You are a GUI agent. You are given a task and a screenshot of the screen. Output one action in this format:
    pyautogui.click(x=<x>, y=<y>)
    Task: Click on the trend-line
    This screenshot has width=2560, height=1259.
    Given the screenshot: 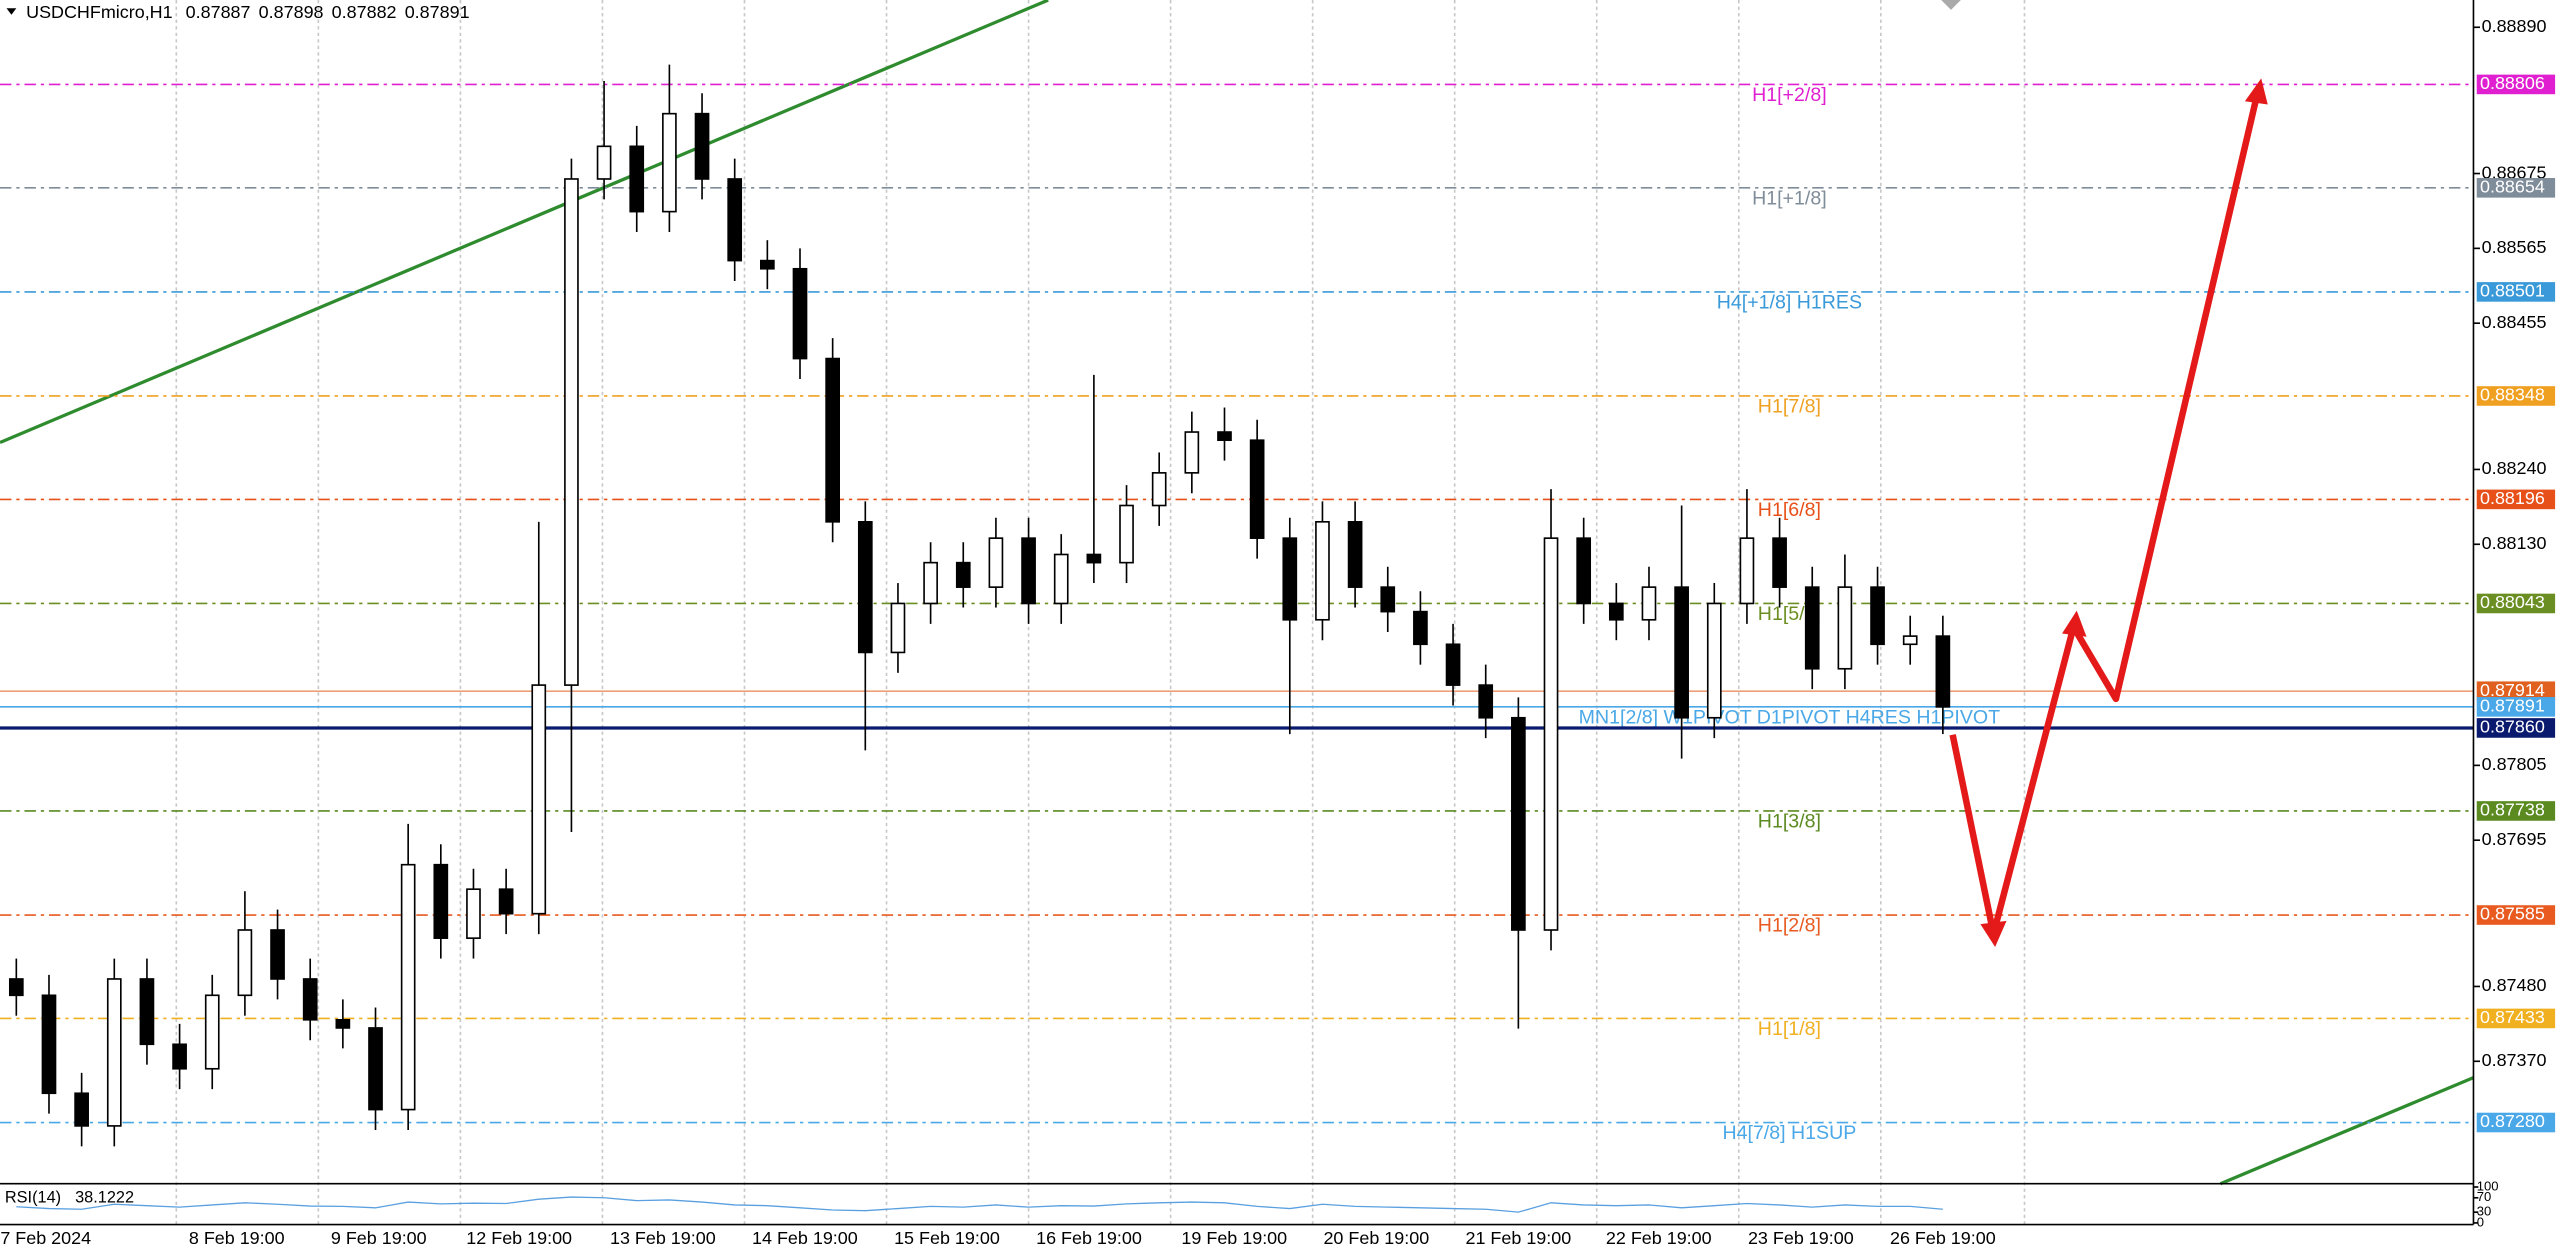 What is the action you would take?
    pyautogui.click(x=2347, y=1131)
    